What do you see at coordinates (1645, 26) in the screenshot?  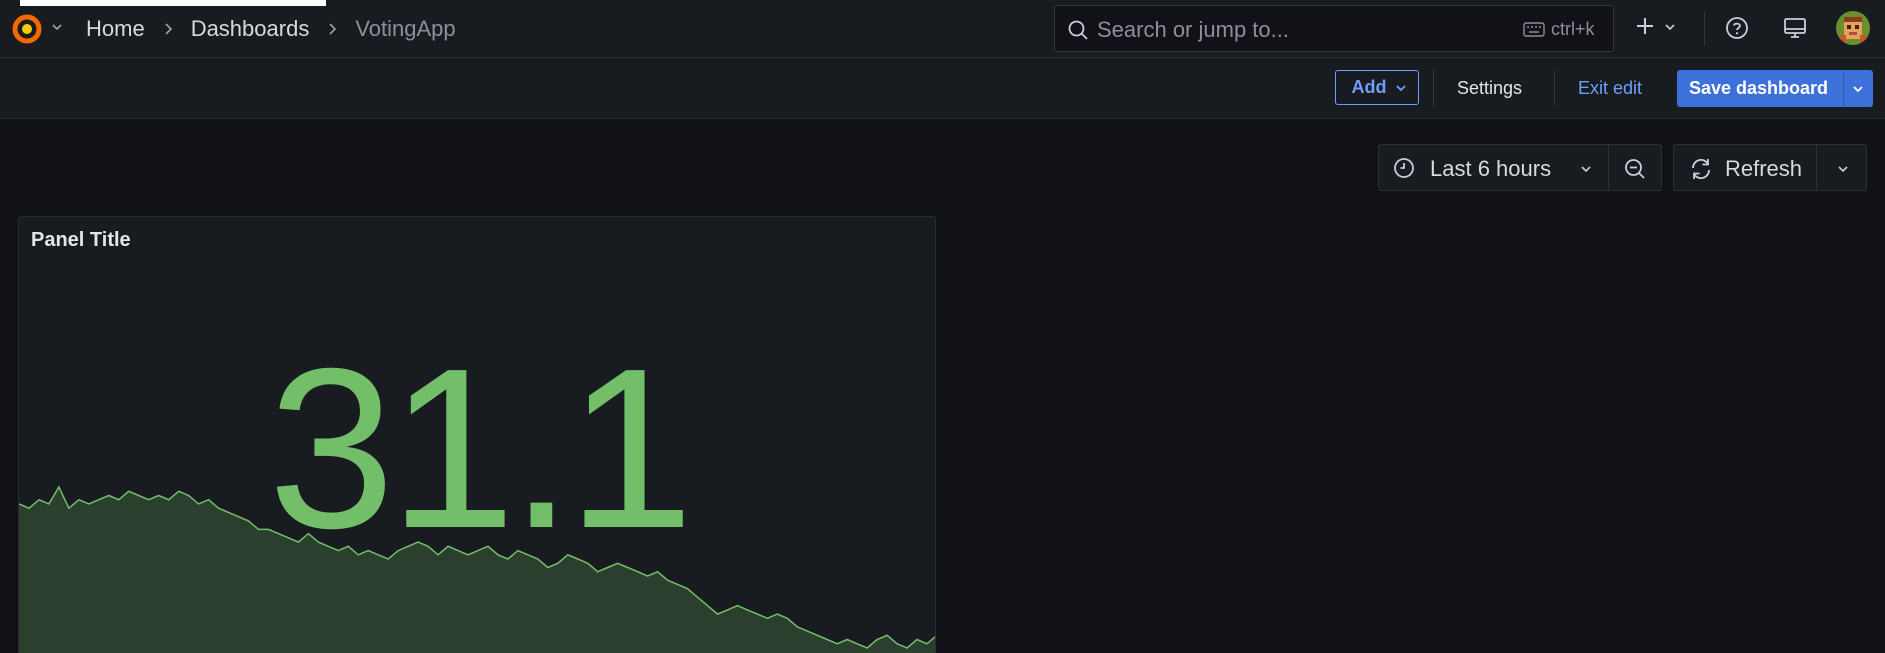 I see `plus-icon` at bounding box center [1645, 26].